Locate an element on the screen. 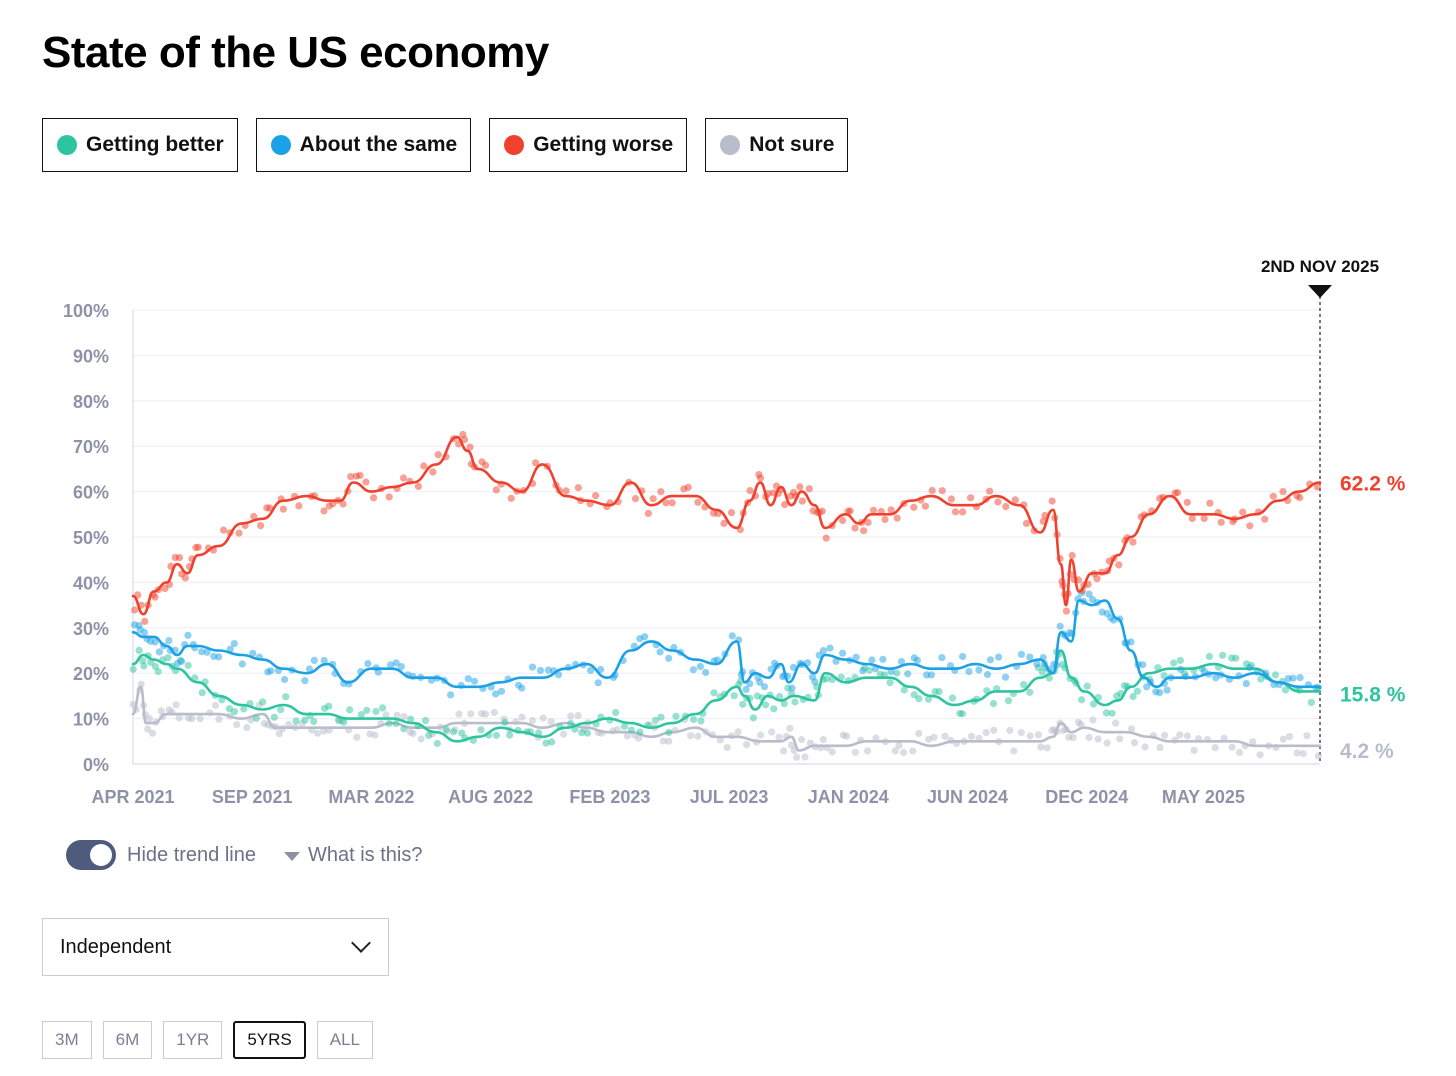  trend-line-toggle is located at coordinates (91, 855).